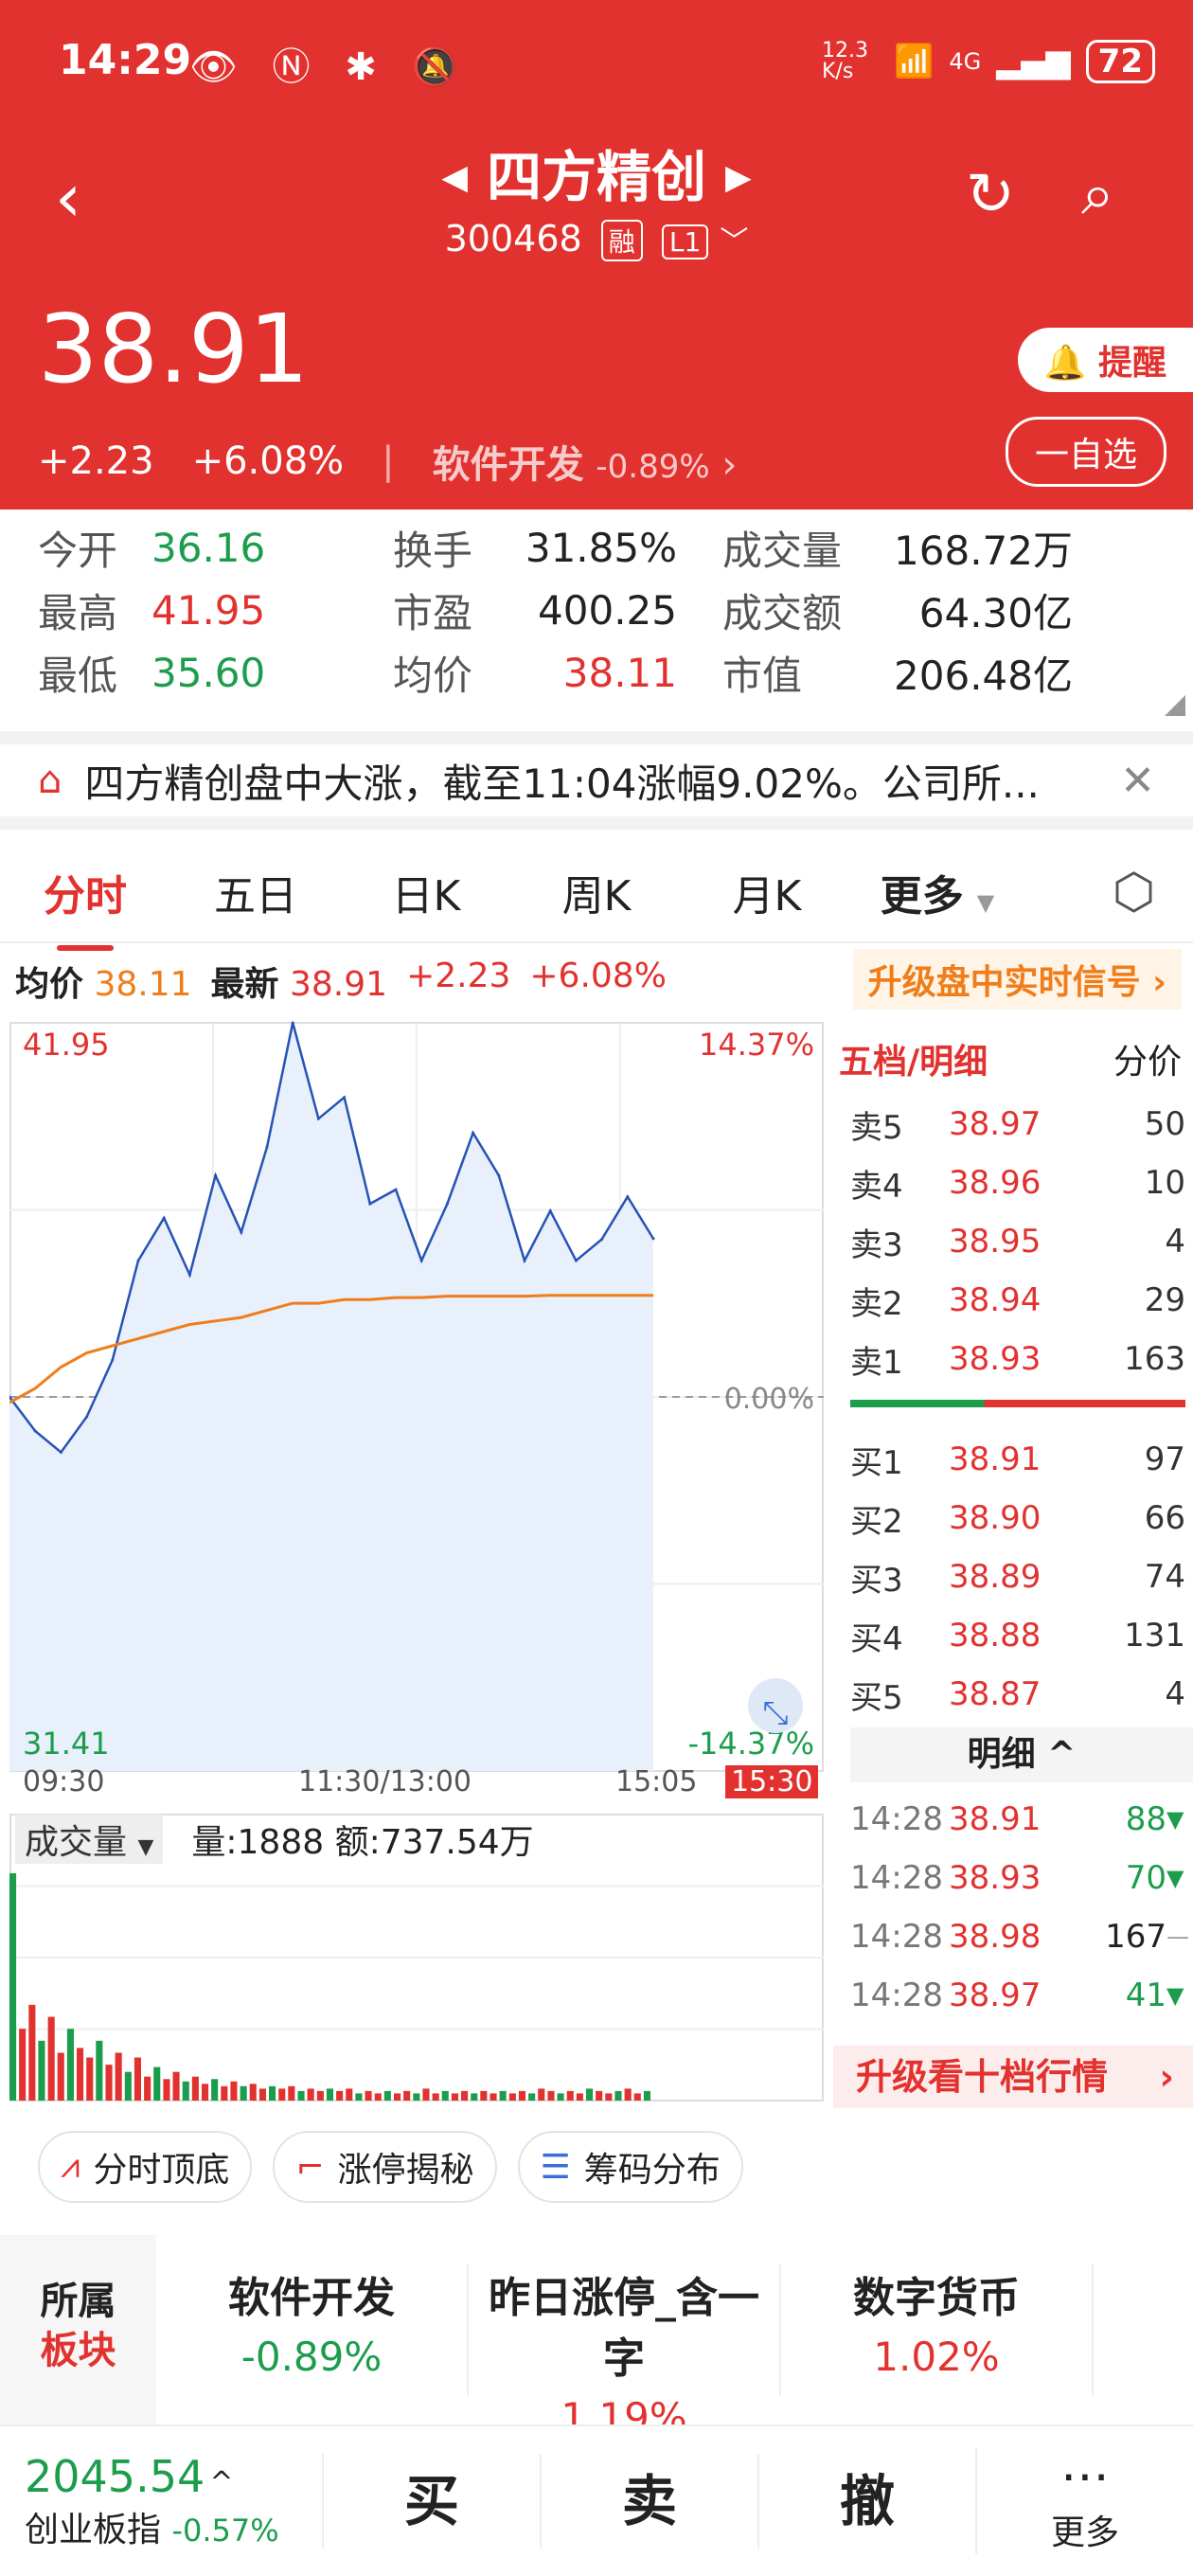  I want to click on favorite-button: 一自选, so click(1085, 452).